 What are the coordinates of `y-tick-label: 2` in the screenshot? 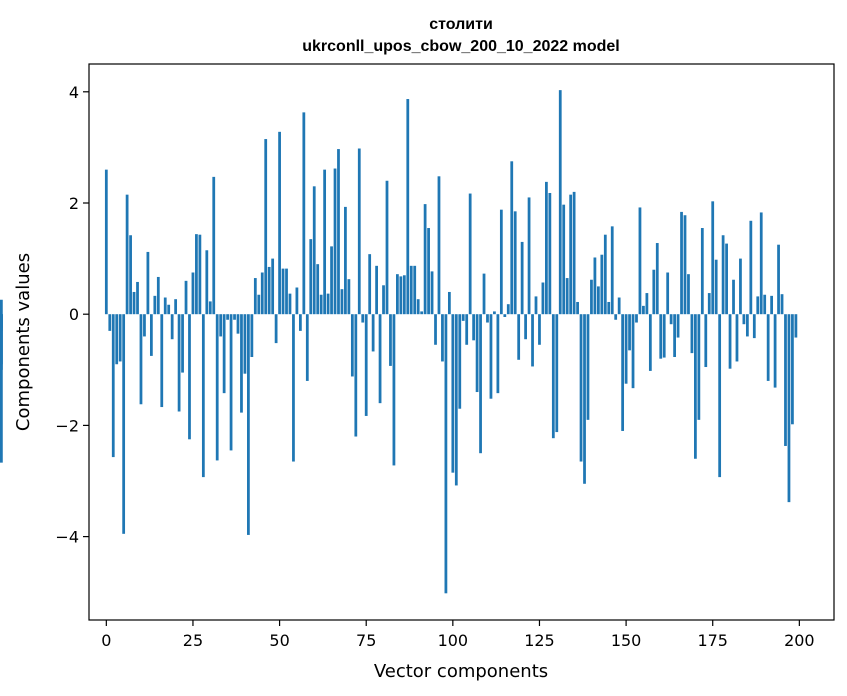 It's located at (74, 203).